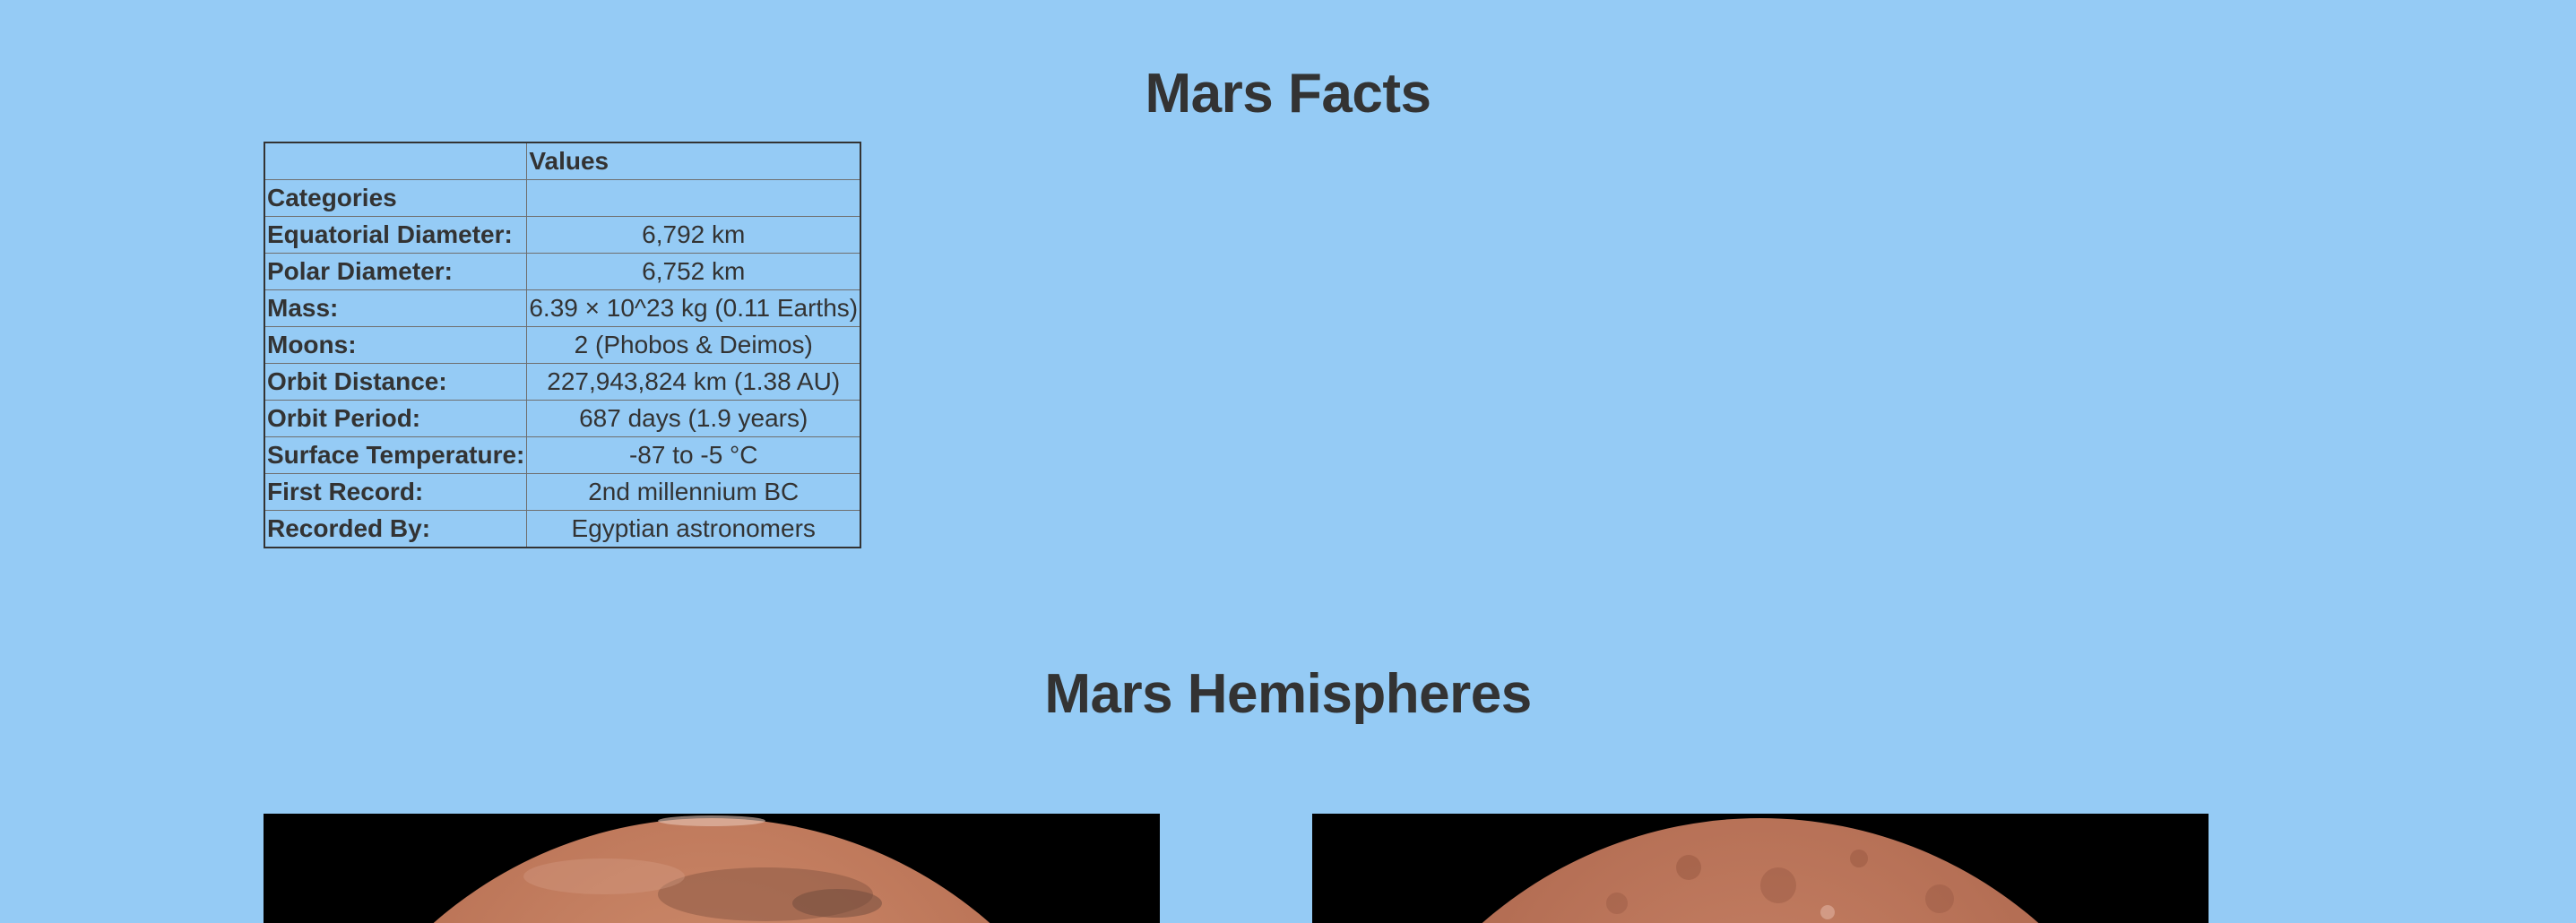 This screenshot has height=923, width=2576. What do you see at coordinates (396, 308) in the screenshot?
I see `row-label: Mass:` at bounding box center [396, 308].